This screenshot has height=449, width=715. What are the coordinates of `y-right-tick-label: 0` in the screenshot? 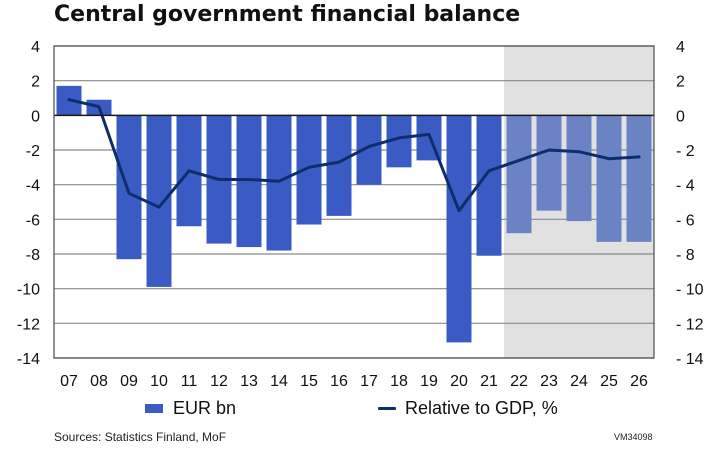 It's located at (680, 116).